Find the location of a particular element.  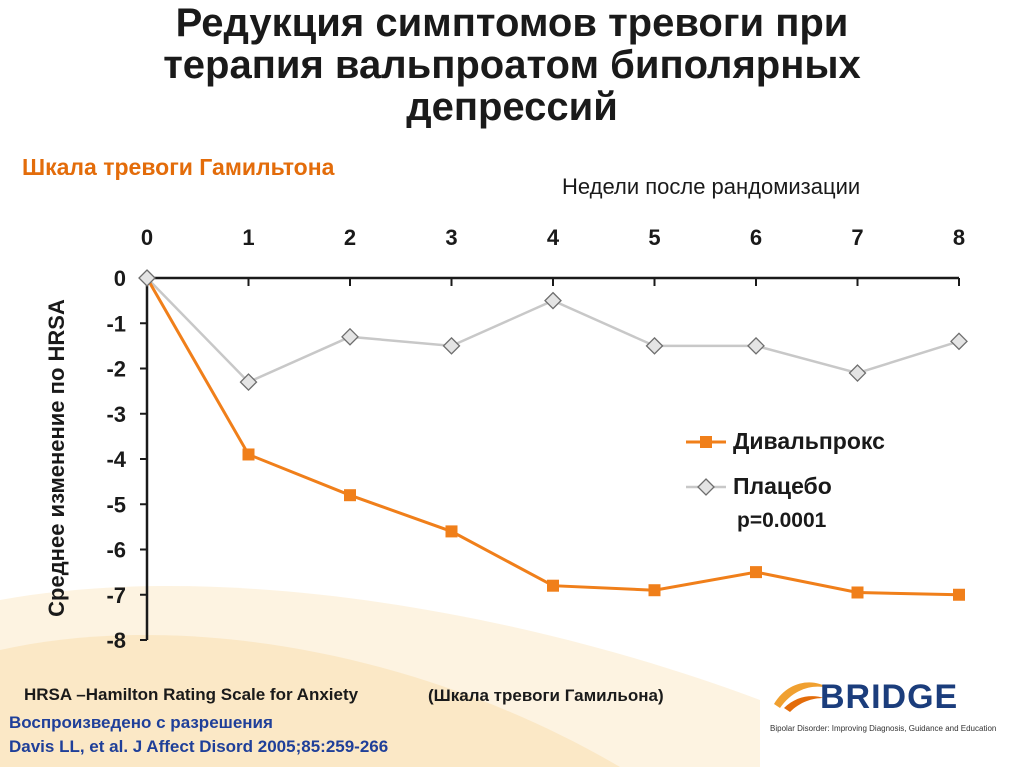

x-axis-title: Недели после рандомизации is located at coordinates (711, 186).